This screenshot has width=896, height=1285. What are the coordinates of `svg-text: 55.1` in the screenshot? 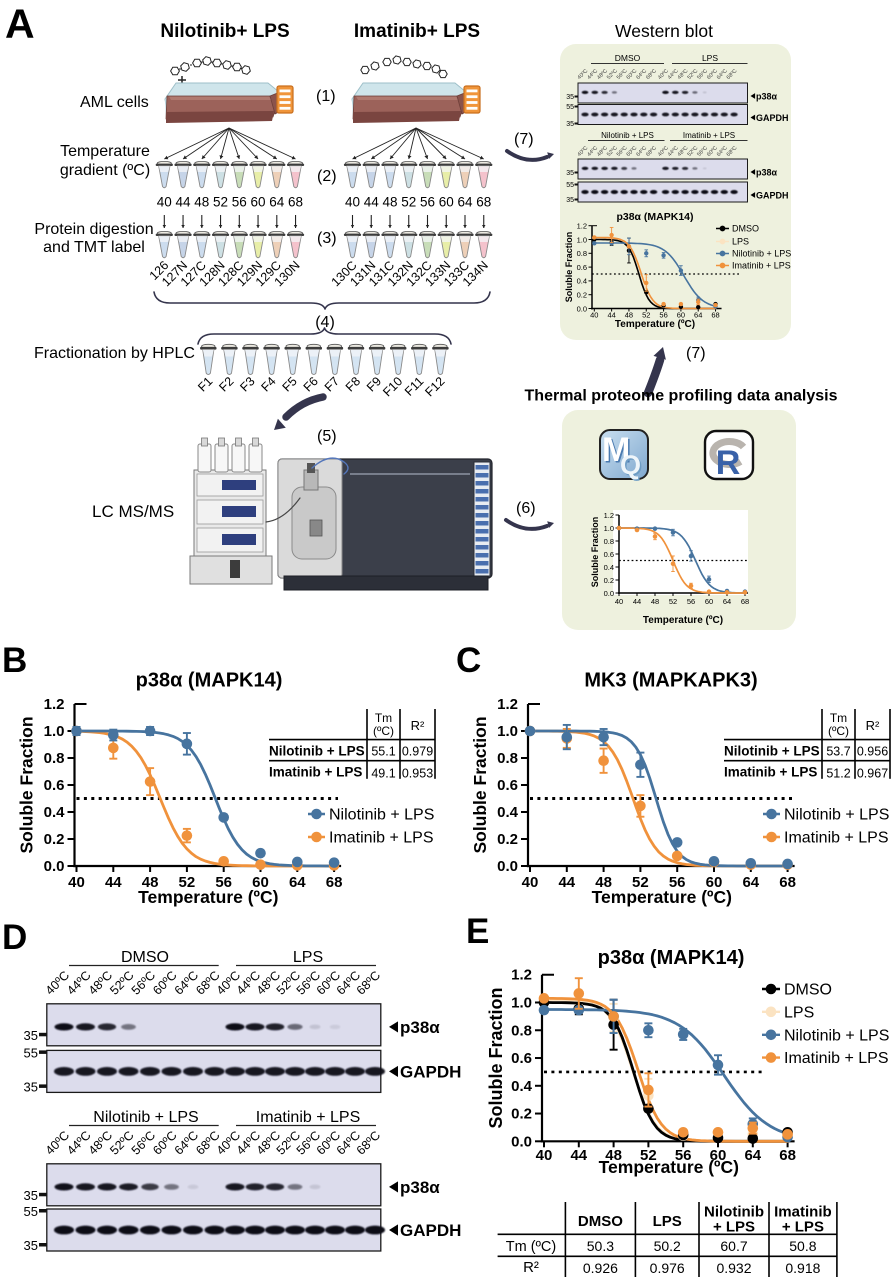 It's located at (383, 752).